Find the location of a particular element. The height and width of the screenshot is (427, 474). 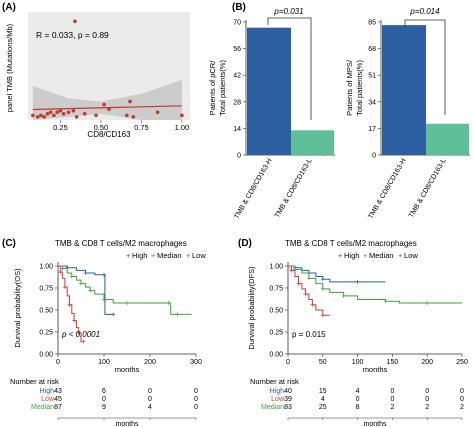

y-tick-label: 0.50 is located at coordinates (276, 311).